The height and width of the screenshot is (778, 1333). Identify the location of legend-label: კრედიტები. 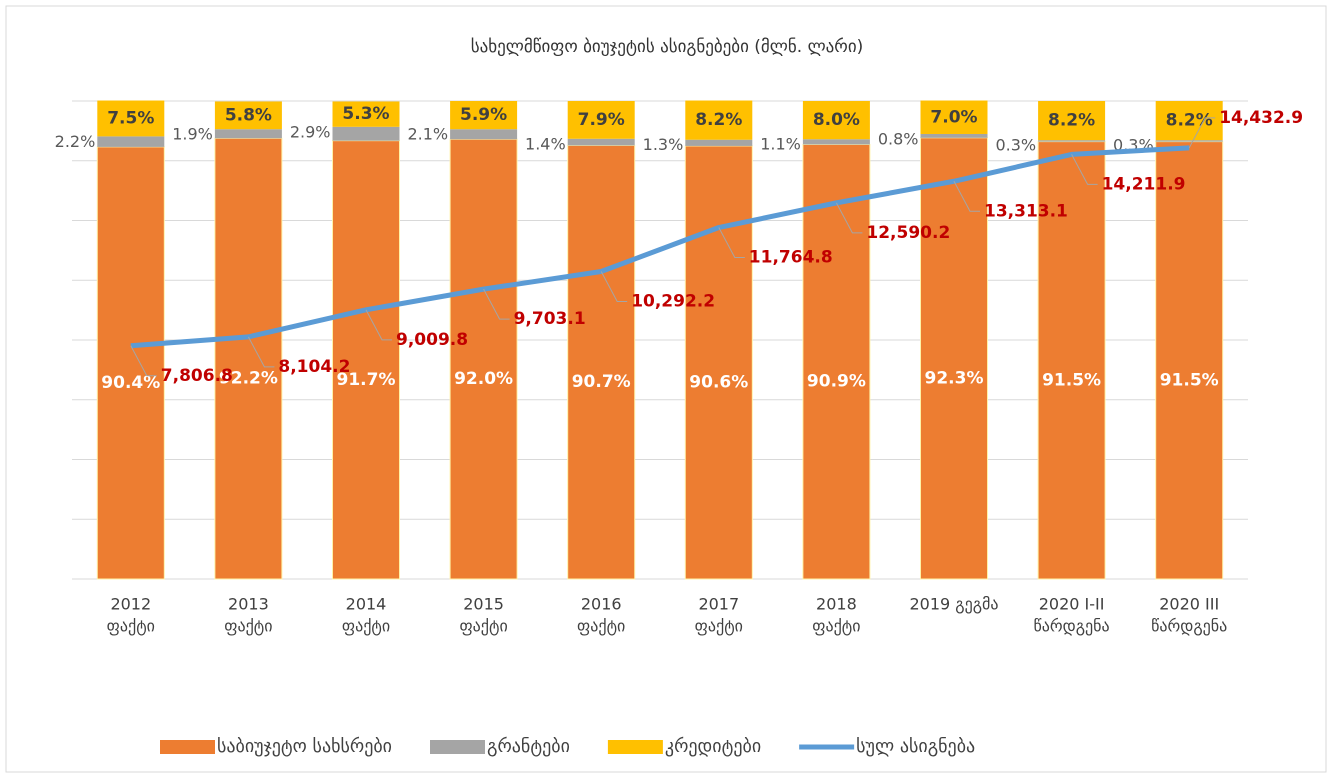
(713, 746).